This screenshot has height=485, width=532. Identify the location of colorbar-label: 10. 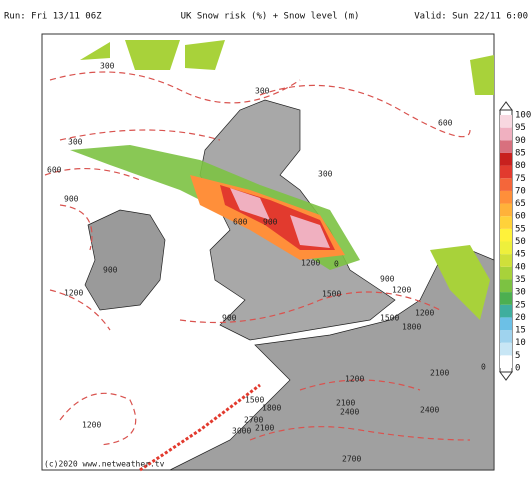
(520, 343).